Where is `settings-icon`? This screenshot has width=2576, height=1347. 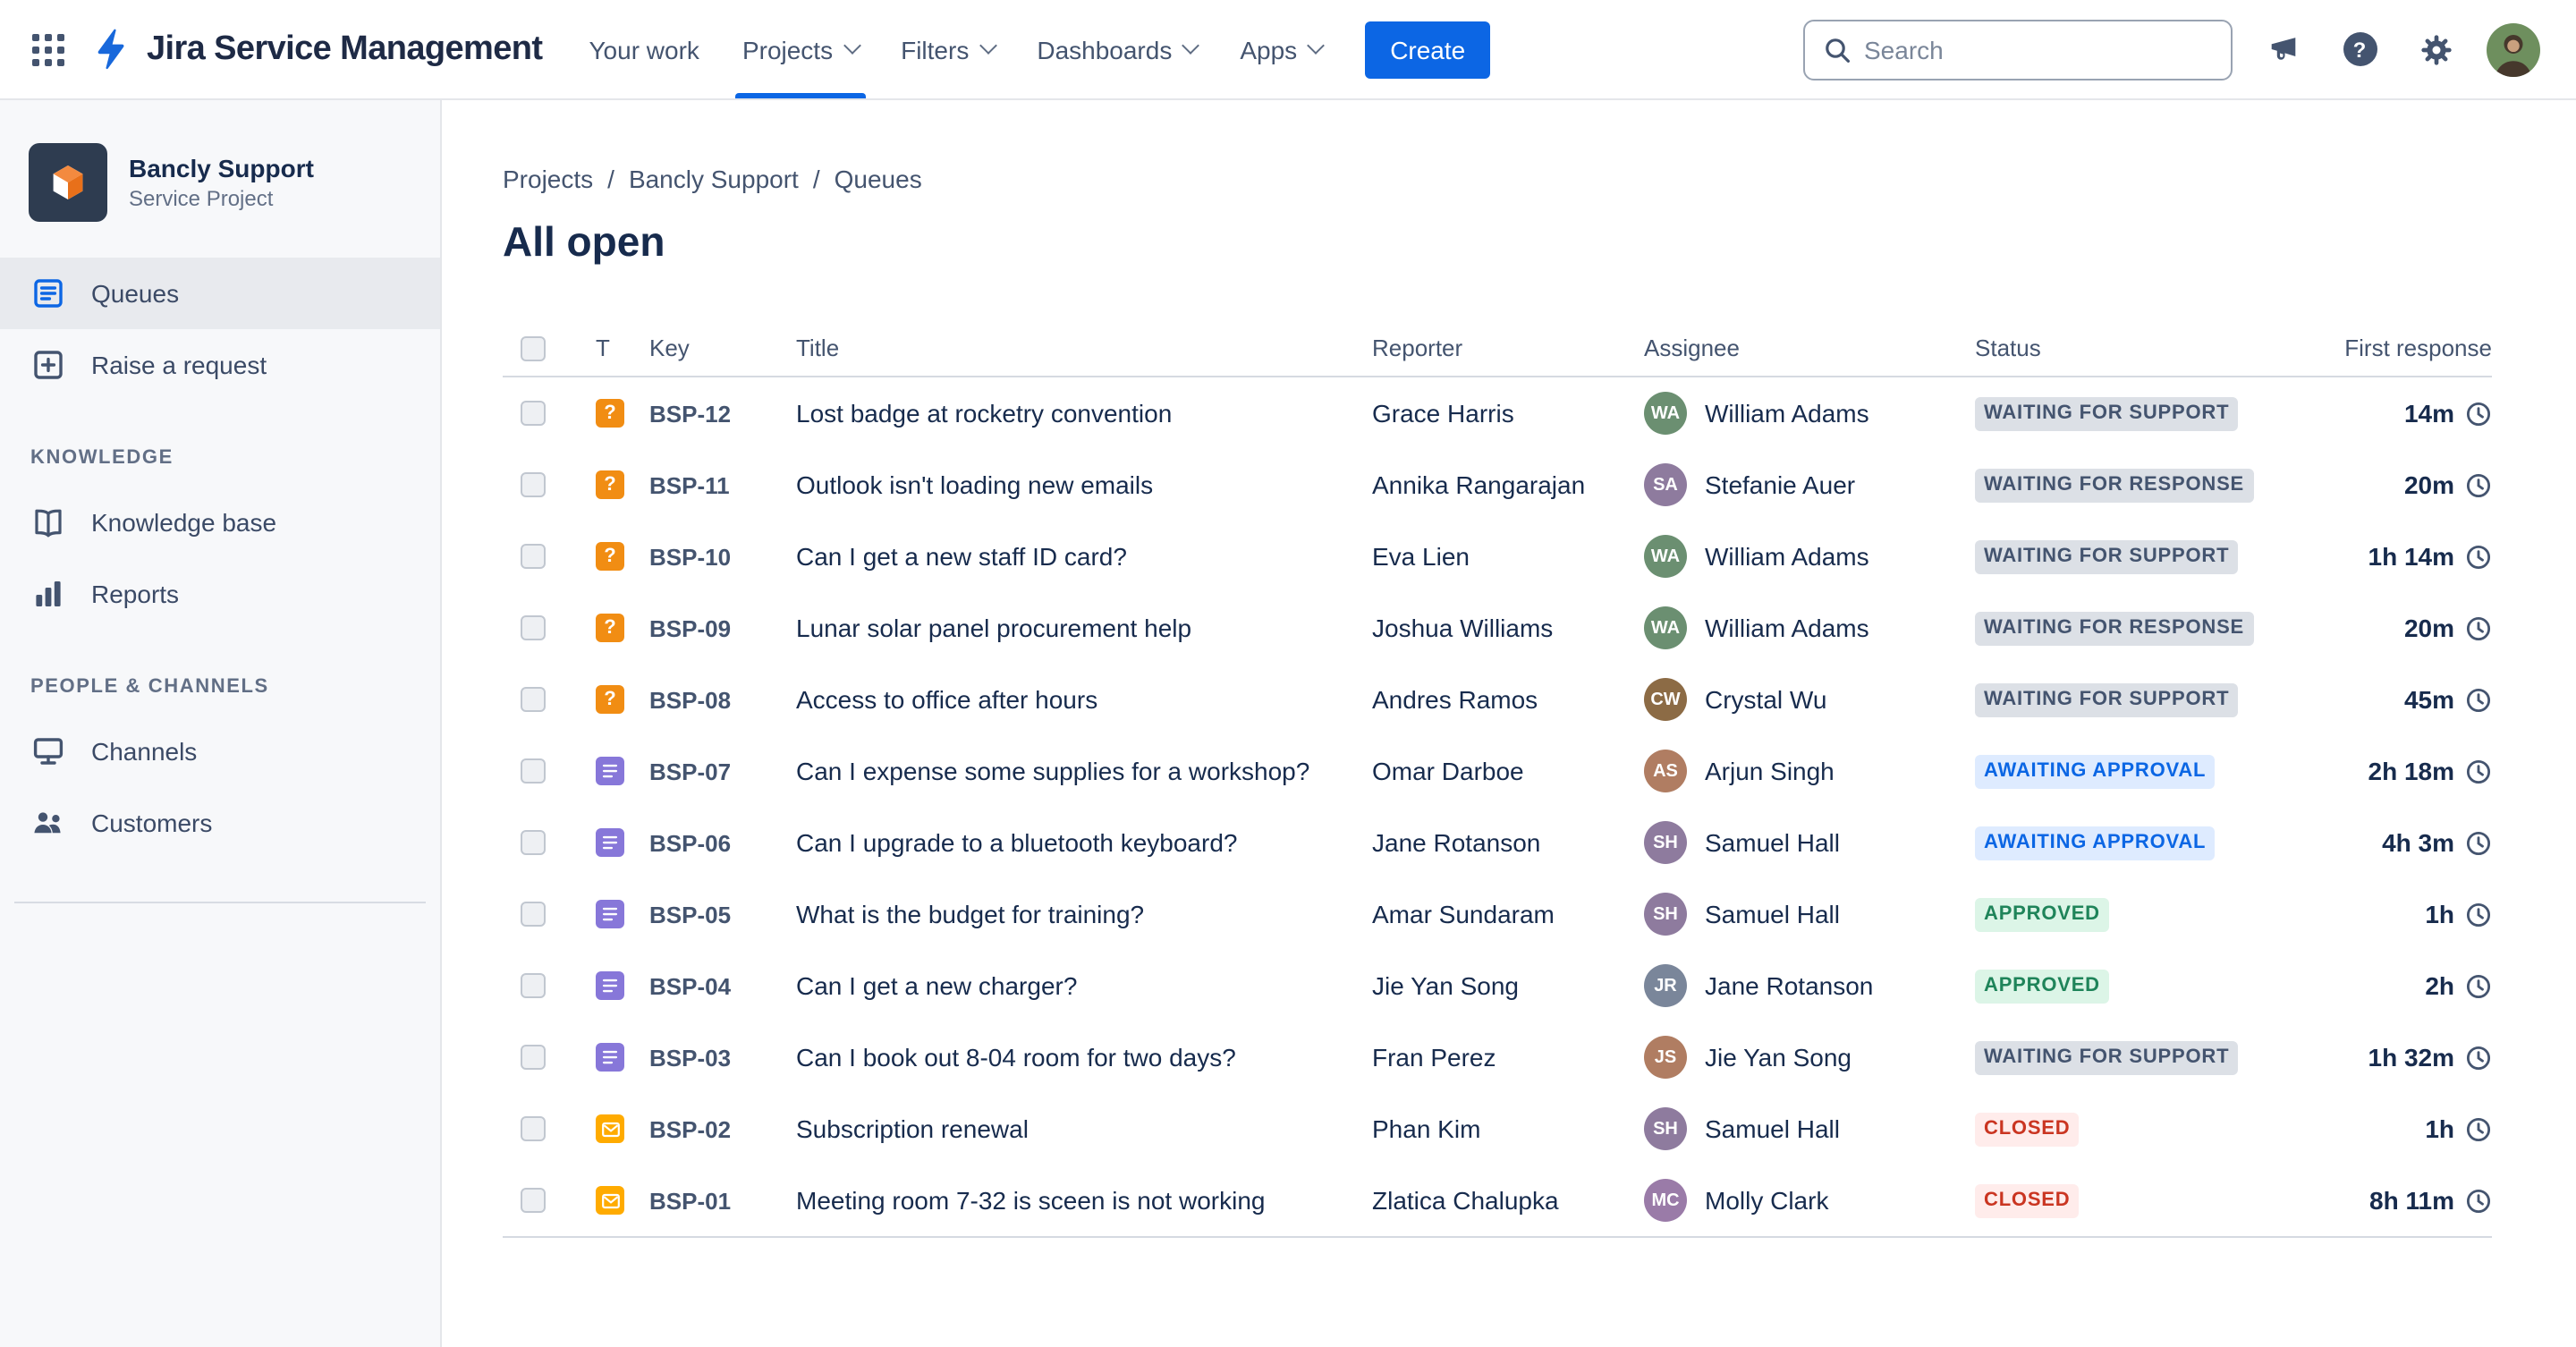 settings-icon is located at coordinates (2436, 49).